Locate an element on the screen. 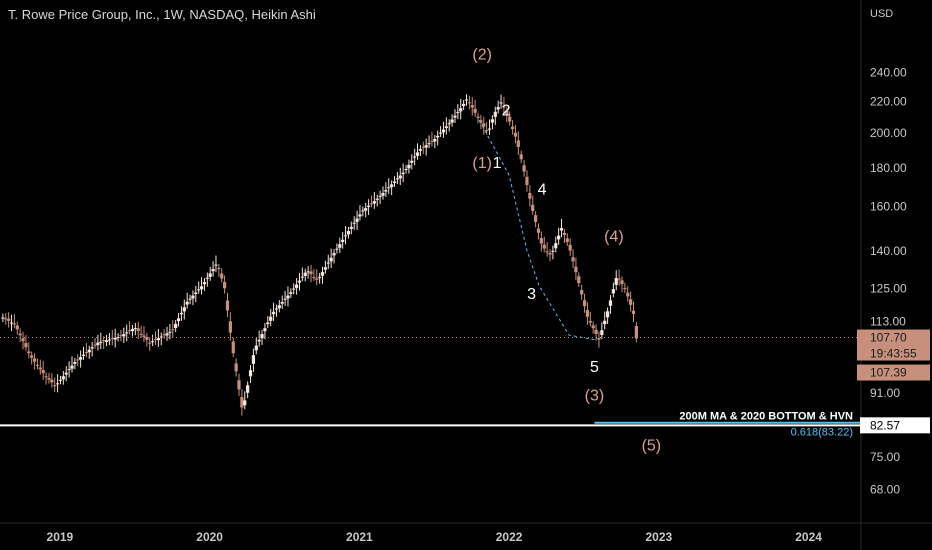  prev-close-badge is located at coordinates (893, 372).